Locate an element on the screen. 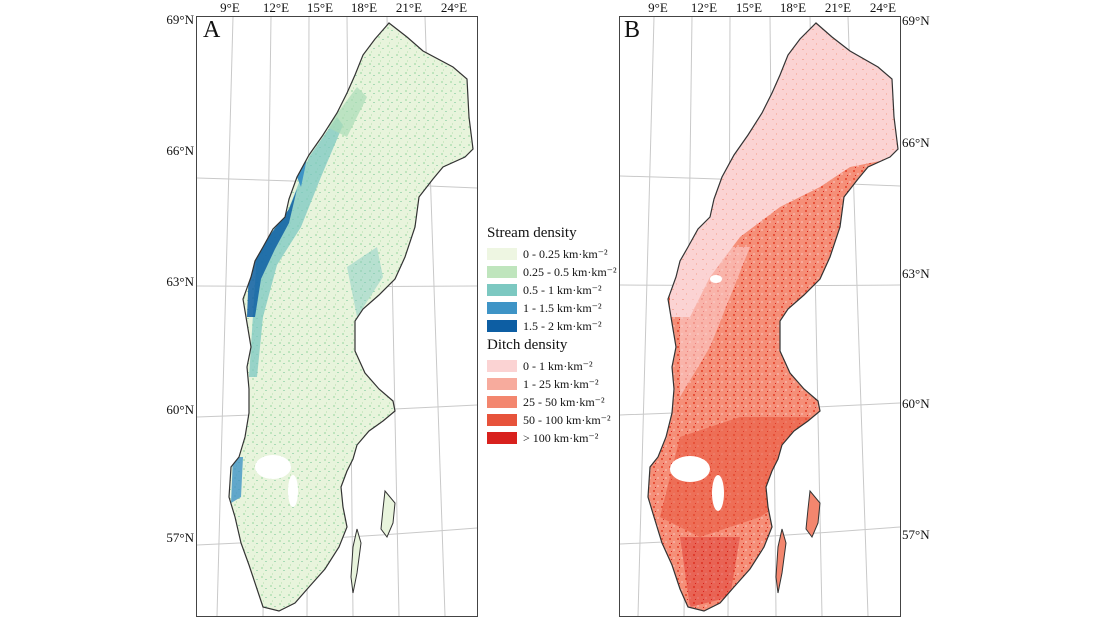  legend-label: 25 - 50 km·km⁻² is located at coordinates (564, 401).